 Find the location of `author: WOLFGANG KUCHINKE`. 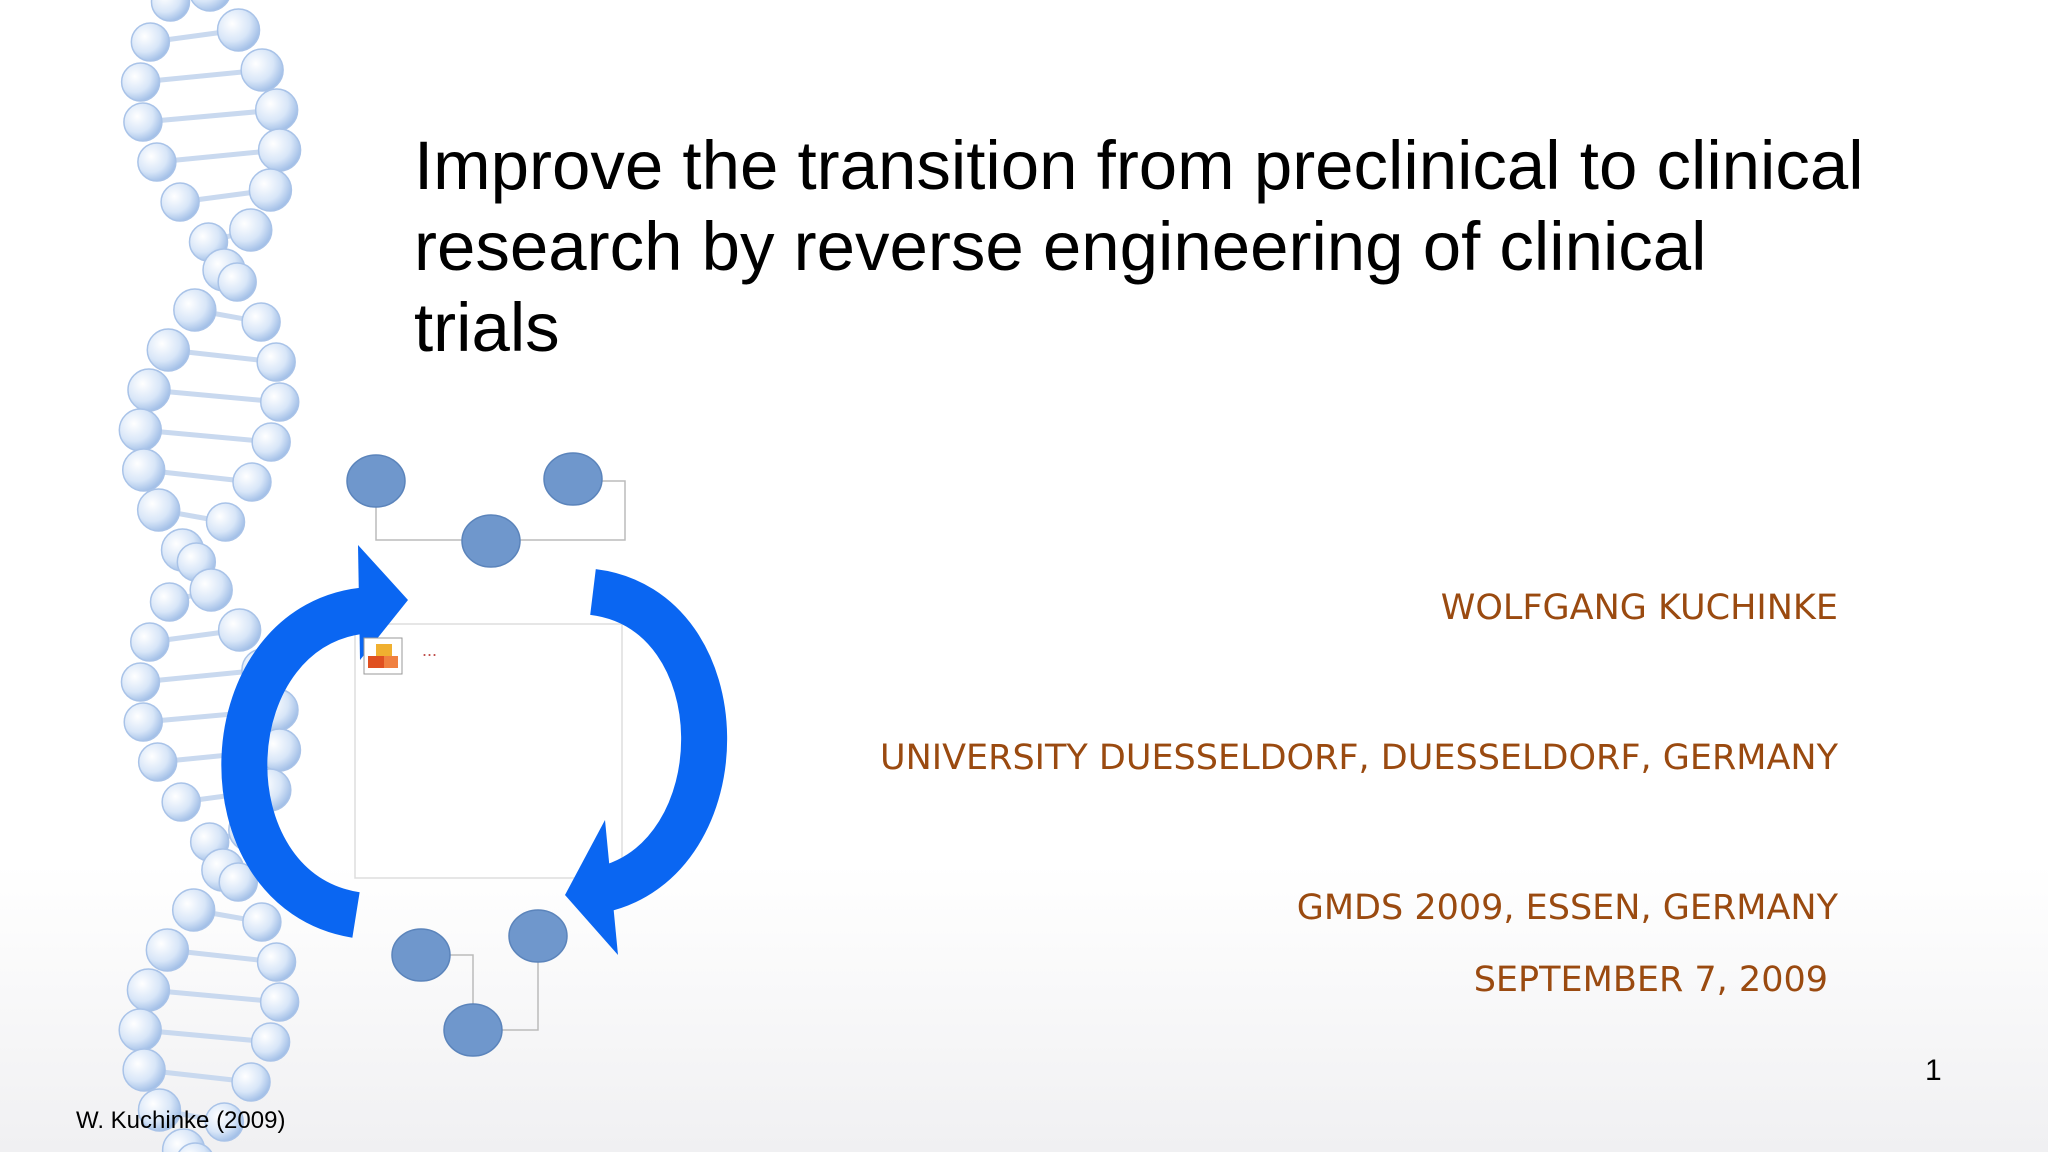

author: WOLFGANG KUCHINKE is located at coordinates (1639, 608).